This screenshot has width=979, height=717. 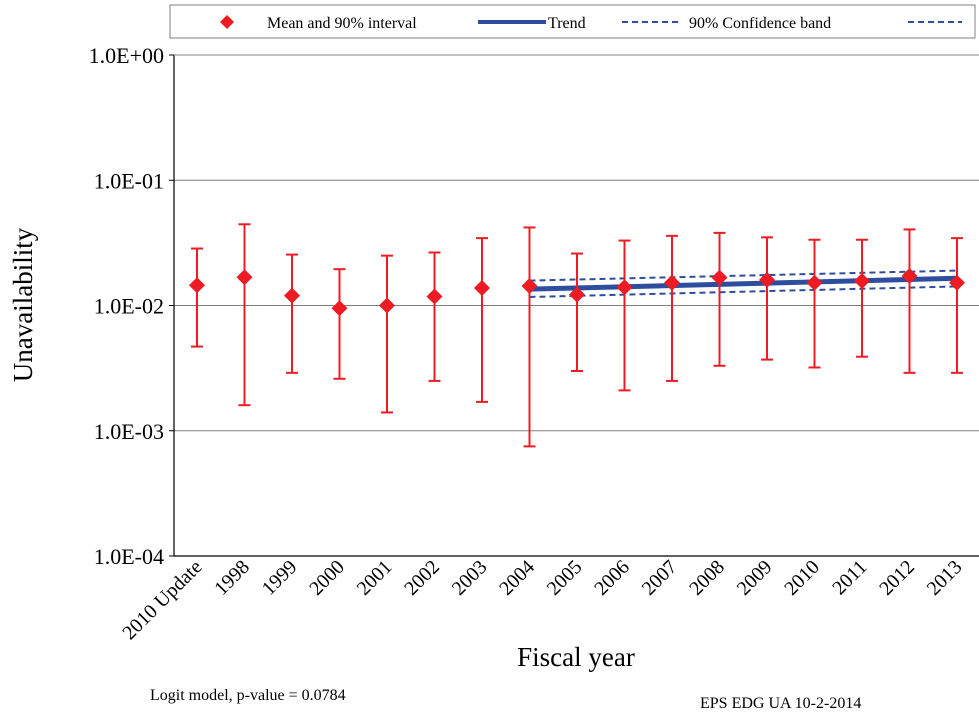 I want to click on x-tick-label: 2004, so click(x=517, y=578).